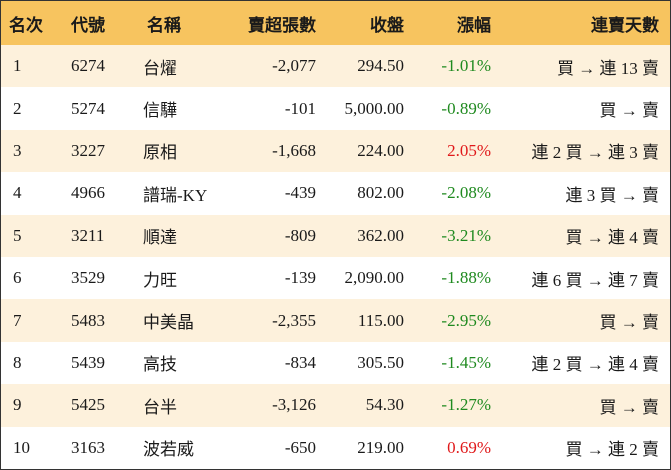 Image resolution: width=671 pixels, height=470 pixels. I want to click on stock-code-cell: 4966, so click(88, 193).